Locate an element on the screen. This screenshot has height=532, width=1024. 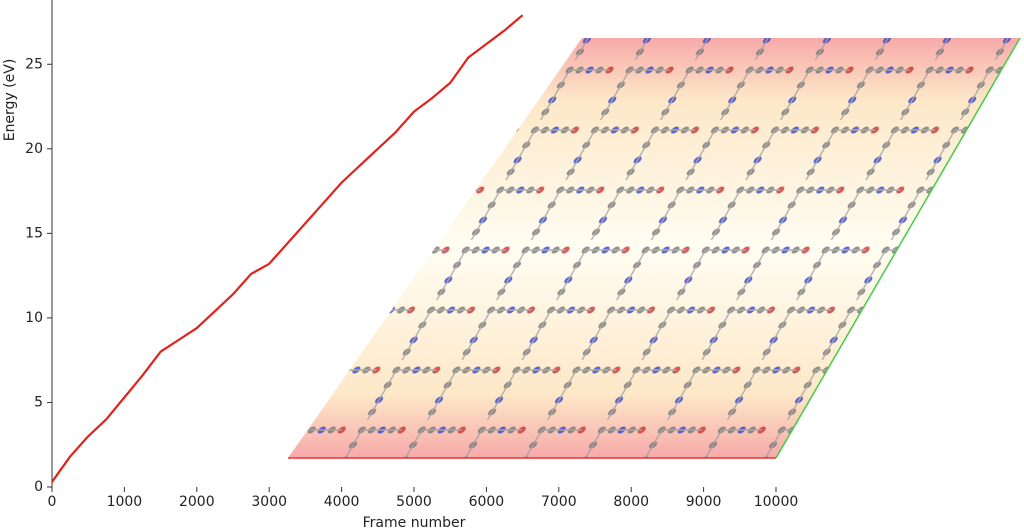
x-axis-label: Frame number is located at coordinates (414, 523).